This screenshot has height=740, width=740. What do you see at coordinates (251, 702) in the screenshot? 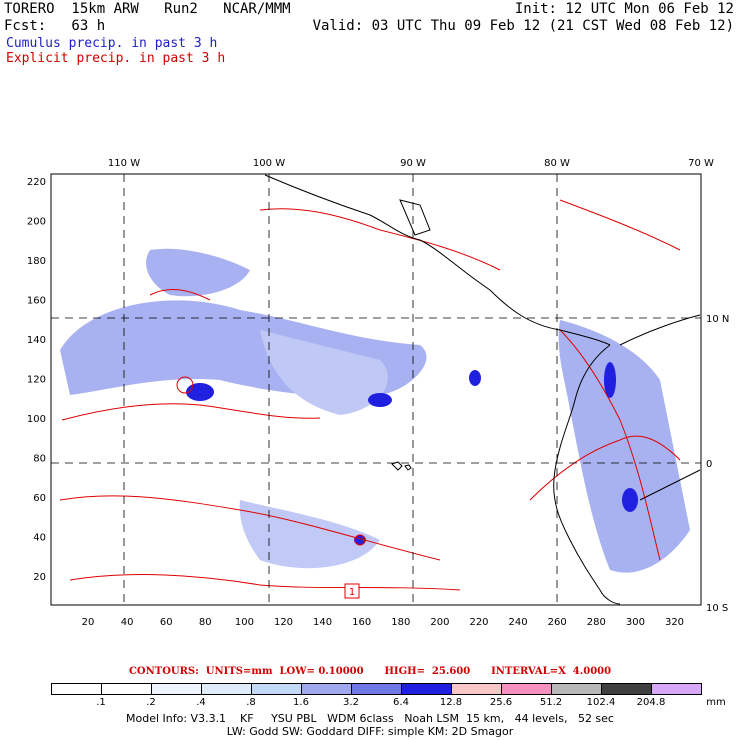
I see `legend-label: .8` at bounding box center [251, 702].